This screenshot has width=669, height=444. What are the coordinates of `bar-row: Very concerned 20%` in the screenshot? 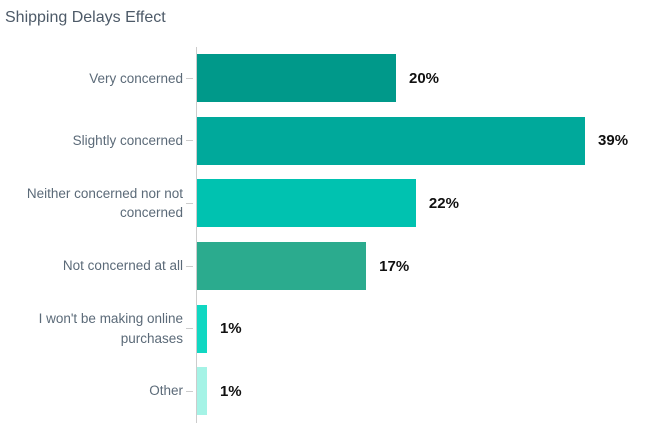 It's located at (334, 78).